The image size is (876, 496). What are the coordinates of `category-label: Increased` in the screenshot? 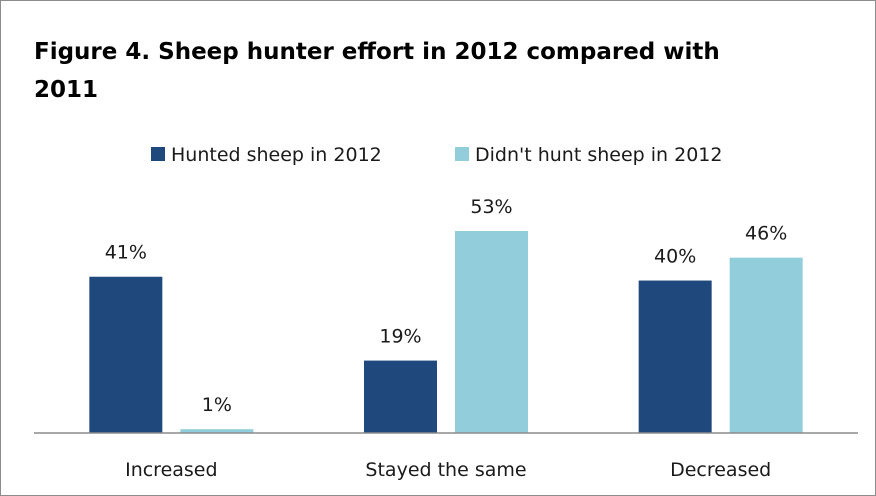 It's located at (171, 470).